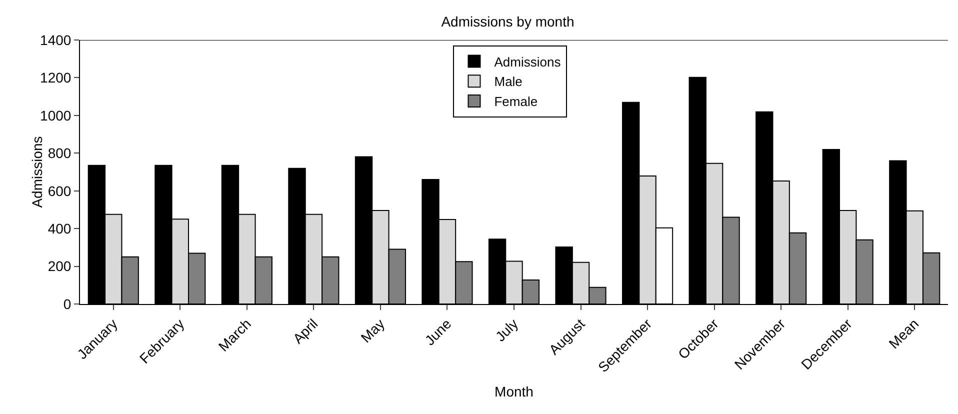 The image size is (958, 414). I want to click on y-tick-label: 1200, so click(56, 78).